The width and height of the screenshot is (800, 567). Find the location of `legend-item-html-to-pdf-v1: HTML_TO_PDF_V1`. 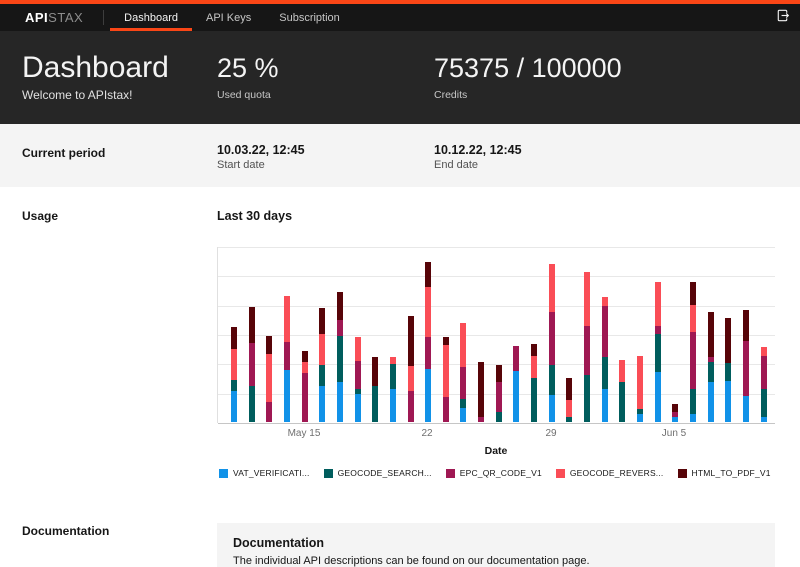

legend-item-html-to-pdf-v1: HTML_TO_PDF_V1 is located at coordinates (724, 473).